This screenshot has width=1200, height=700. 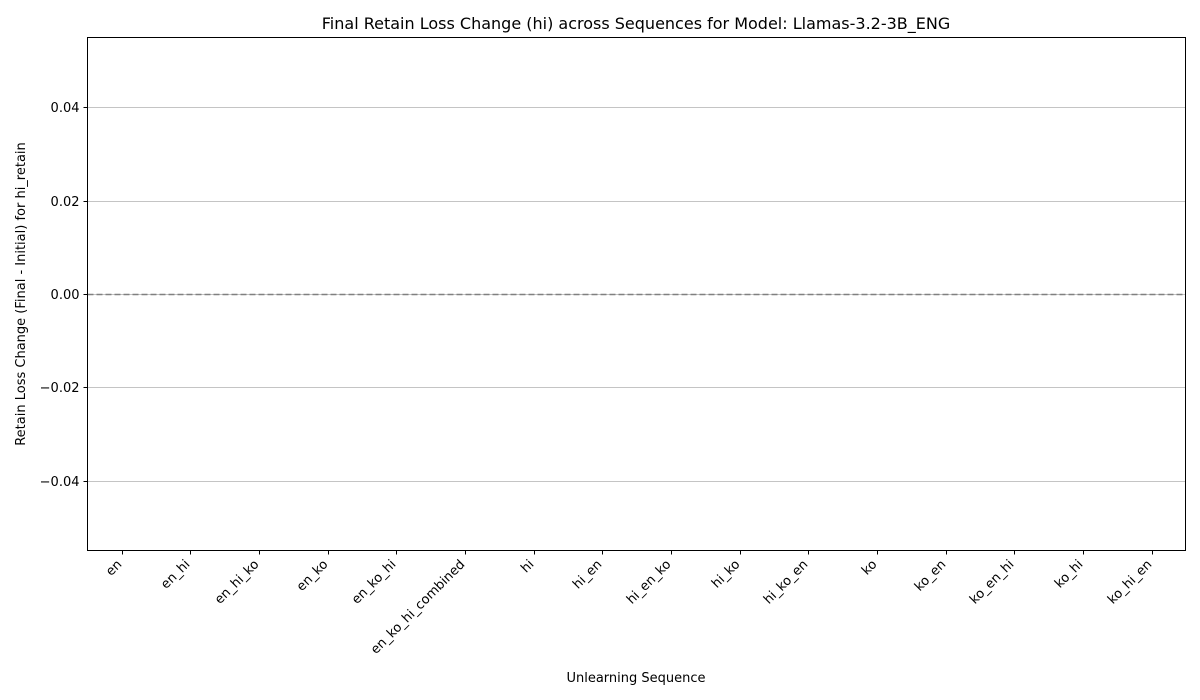 I want to click on x-tick-label: hi_en_ko, so click(x=649, y=582).